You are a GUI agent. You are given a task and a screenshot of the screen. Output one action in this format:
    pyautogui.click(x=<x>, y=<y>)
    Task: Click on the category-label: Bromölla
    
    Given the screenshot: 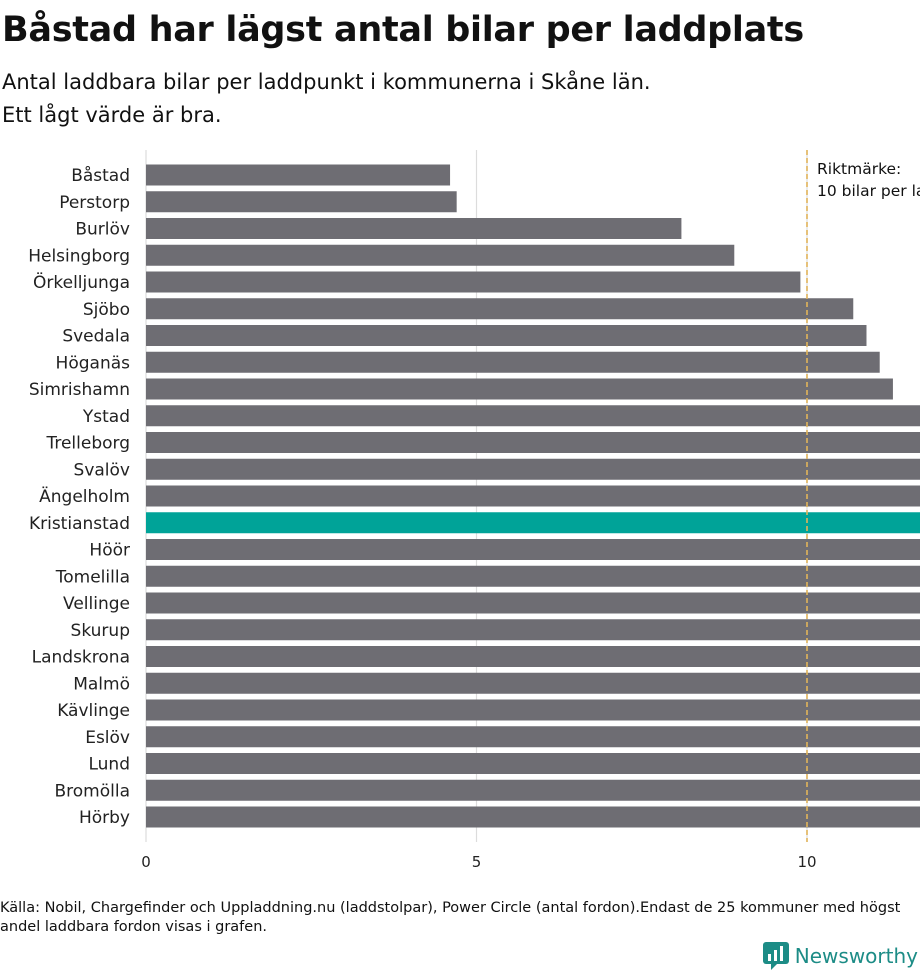 What is the action you would take?
    pyautogui.click(x=92, y=791)
    